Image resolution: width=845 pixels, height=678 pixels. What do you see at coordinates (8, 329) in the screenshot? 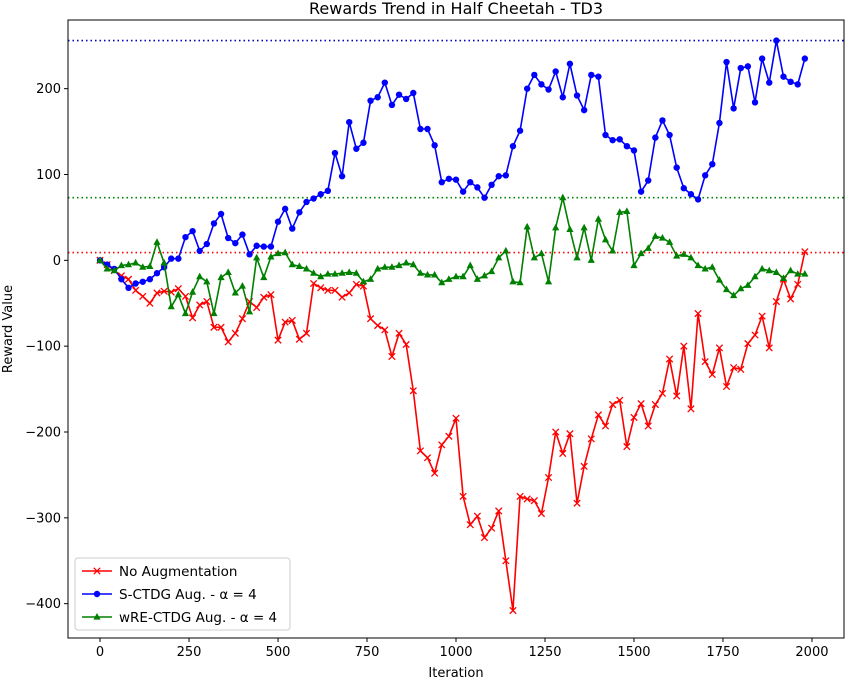
I see `y-axis-label: Reward Value` at bounding box center [8, 329].